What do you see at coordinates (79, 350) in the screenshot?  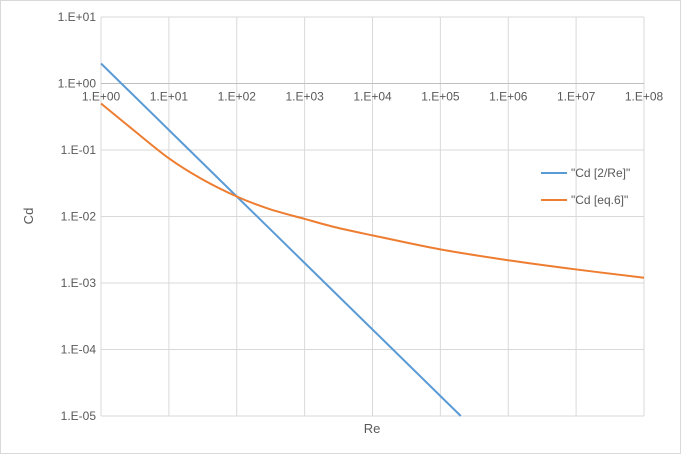 I see `y-tick-label: 1.E-04` at bounding box center [79, 350].